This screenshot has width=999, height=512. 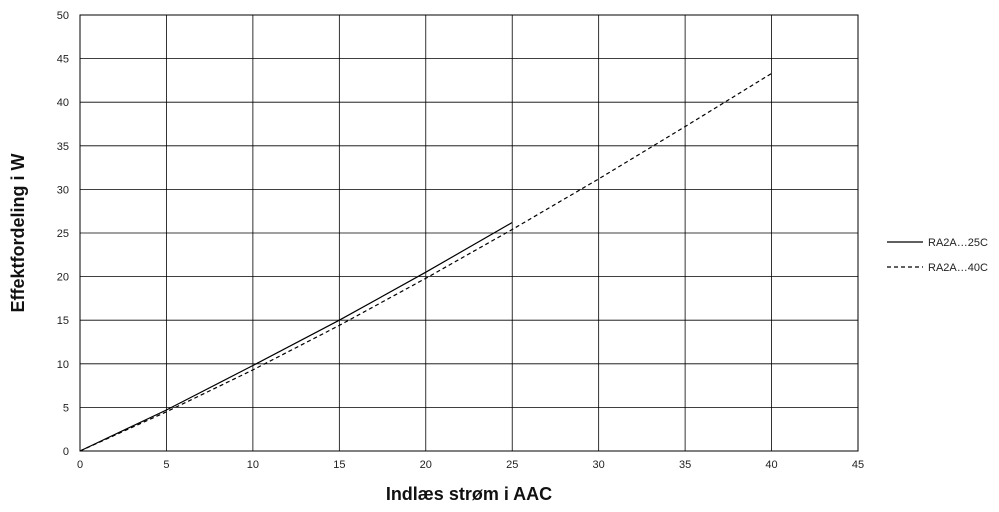 I want to click on y-tick-label: 50, so click(x=63, y=16).